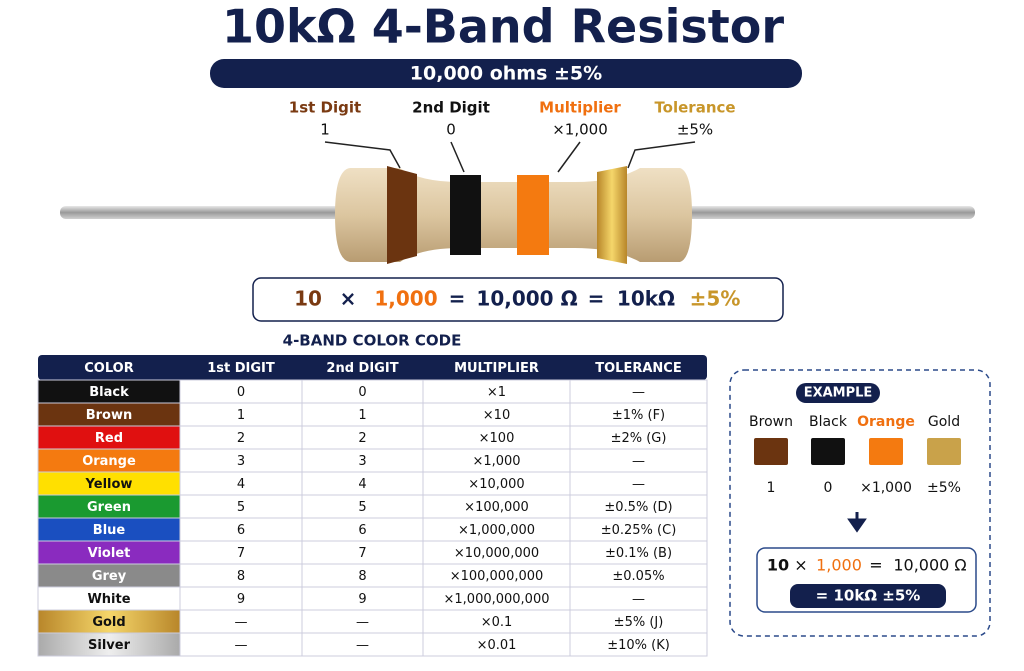  Describe the element at coordinates (496, 392) in the screenshot. I see `table-cell: ×1` at that location.